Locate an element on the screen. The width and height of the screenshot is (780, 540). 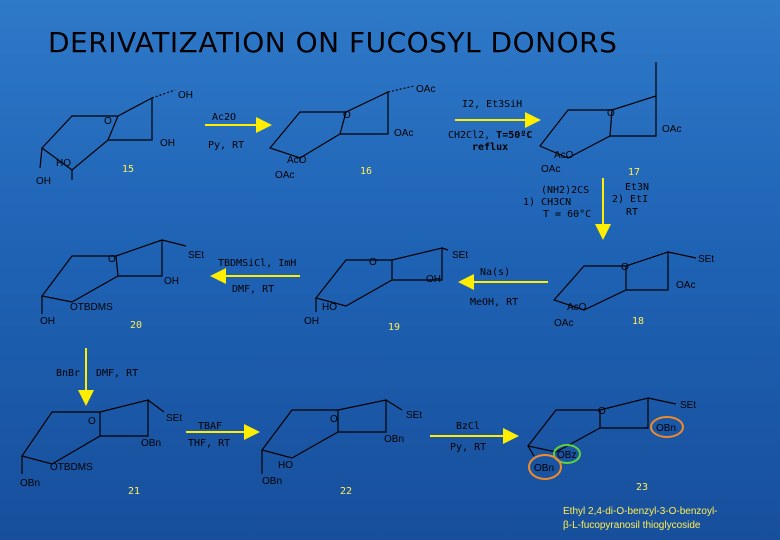
compound-20: O SEt OH OTBDMS OH 20 is located at coordinates (122, 285).